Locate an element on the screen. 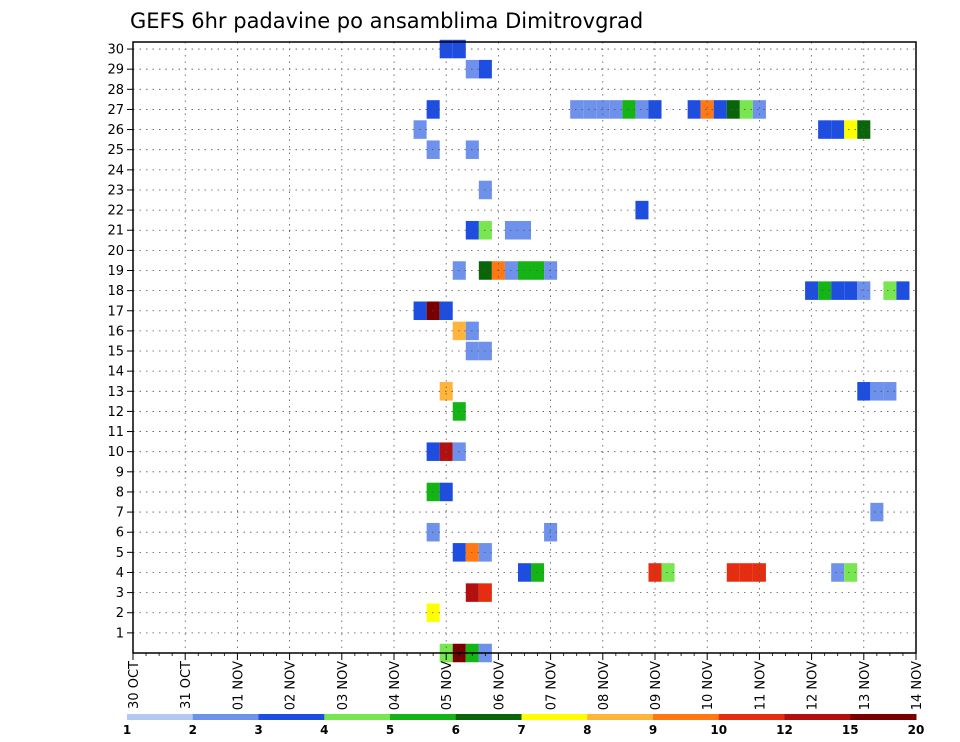 This screenshot has height=742, width=960. y-tick-label: 19 is located at coordinates (115, 271).